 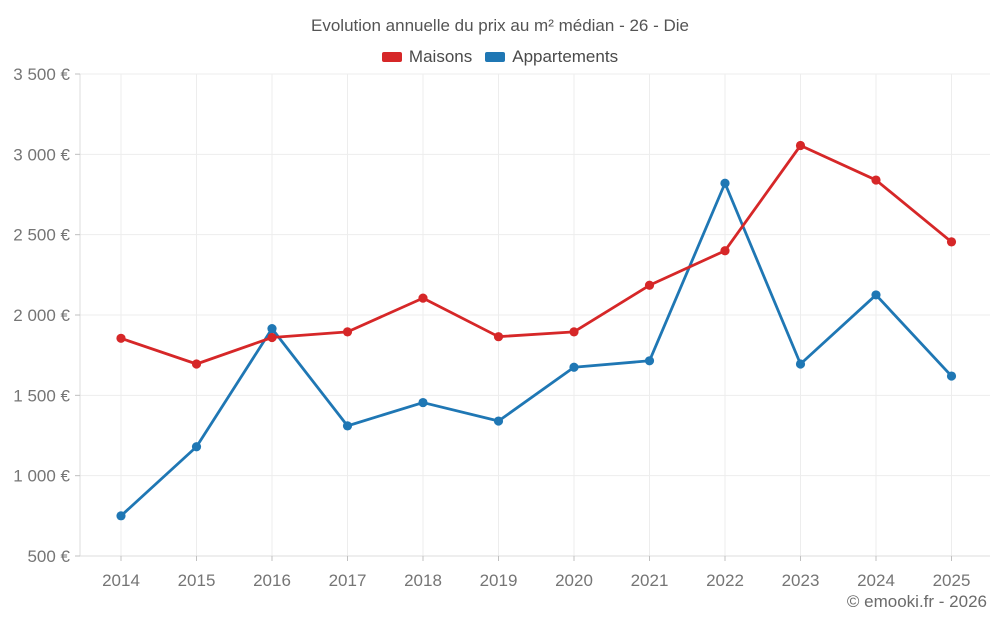 I want to click on x-tick-label: 2015, so click(x=197, y=580).